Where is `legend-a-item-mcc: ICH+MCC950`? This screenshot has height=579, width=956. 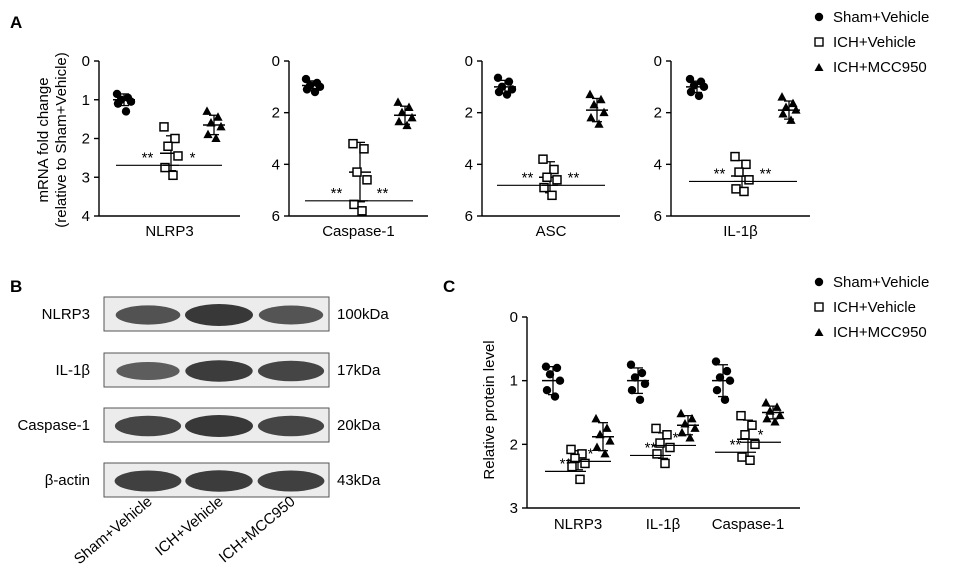 legend-a-item-mcc: ICH+MCC950 is located at coordinates (870, 67).